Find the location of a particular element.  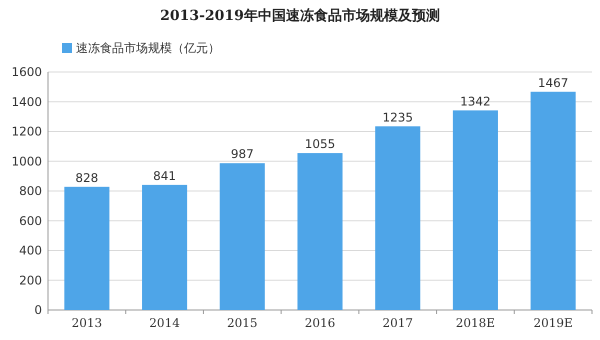

x-tick-label: 2019E is located at coordinates (553, 323).